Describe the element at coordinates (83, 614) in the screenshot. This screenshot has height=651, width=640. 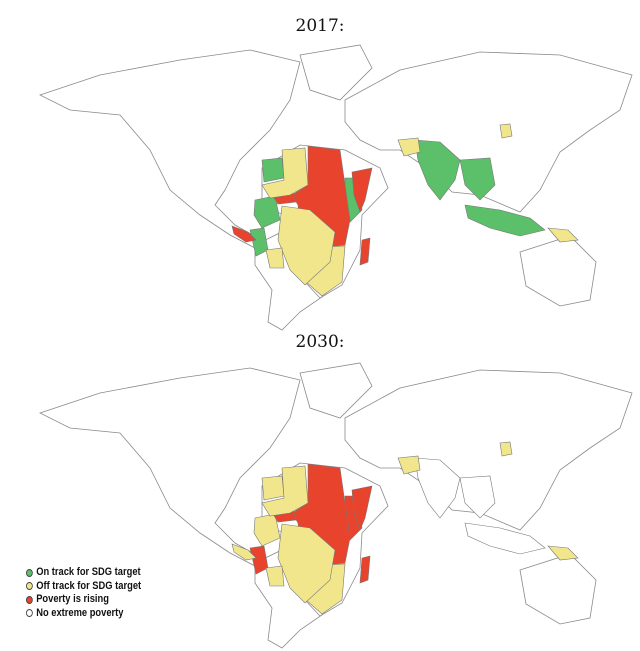
I see `legend-item-none: No extreme poverty` at that location.